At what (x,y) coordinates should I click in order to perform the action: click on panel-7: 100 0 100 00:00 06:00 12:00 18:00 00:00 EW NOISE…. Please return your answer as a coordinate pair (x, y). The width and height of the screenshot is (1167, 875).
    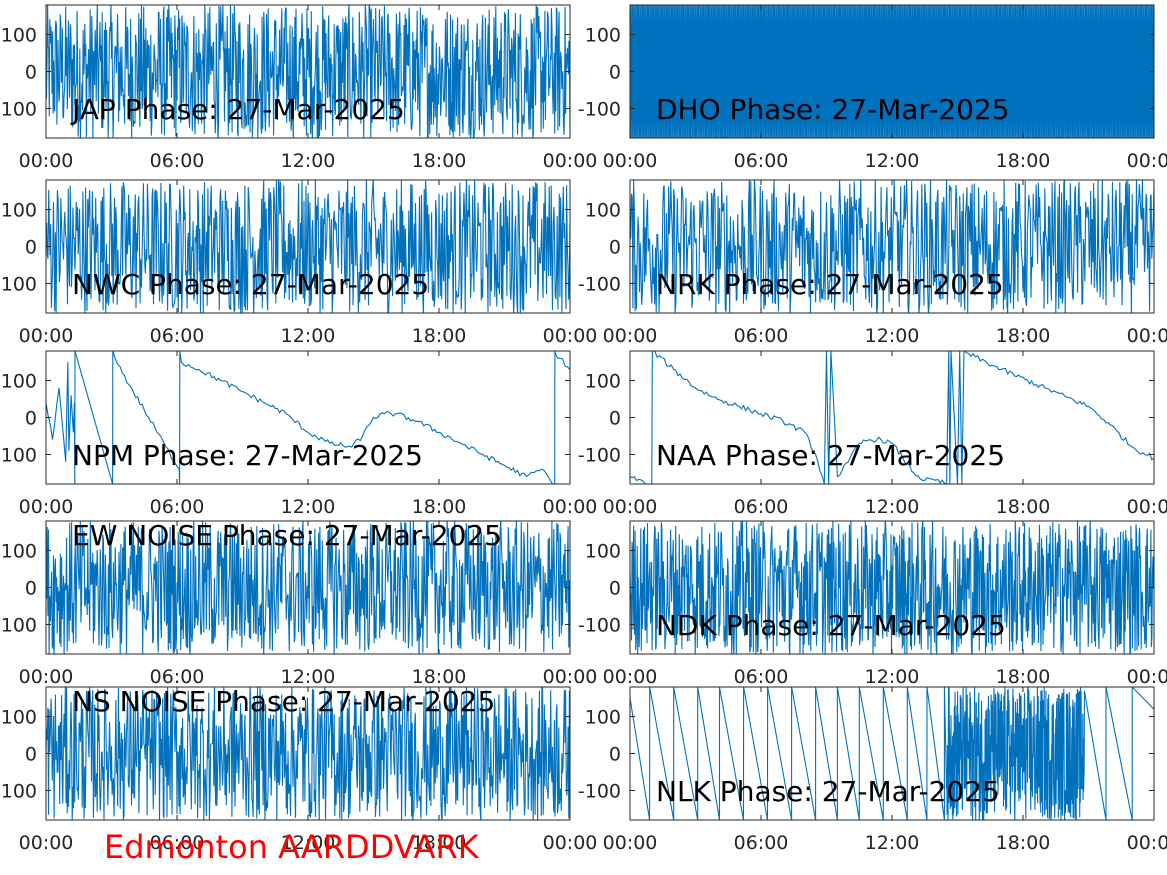
    Looking at the image, I should click on (299, 603).